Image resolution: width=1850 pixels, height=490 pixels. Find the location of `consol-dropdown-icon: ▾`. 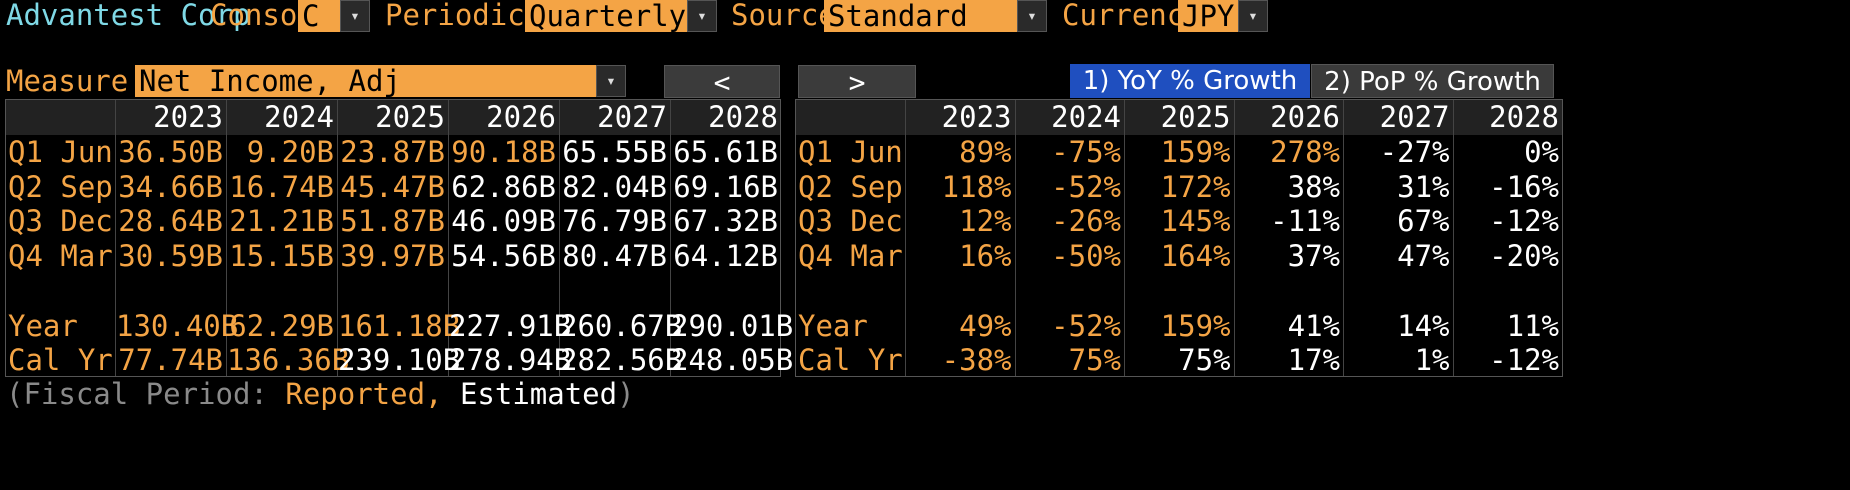

consol-dropdown-icon: ▾ is located at coordinates (355, 16).